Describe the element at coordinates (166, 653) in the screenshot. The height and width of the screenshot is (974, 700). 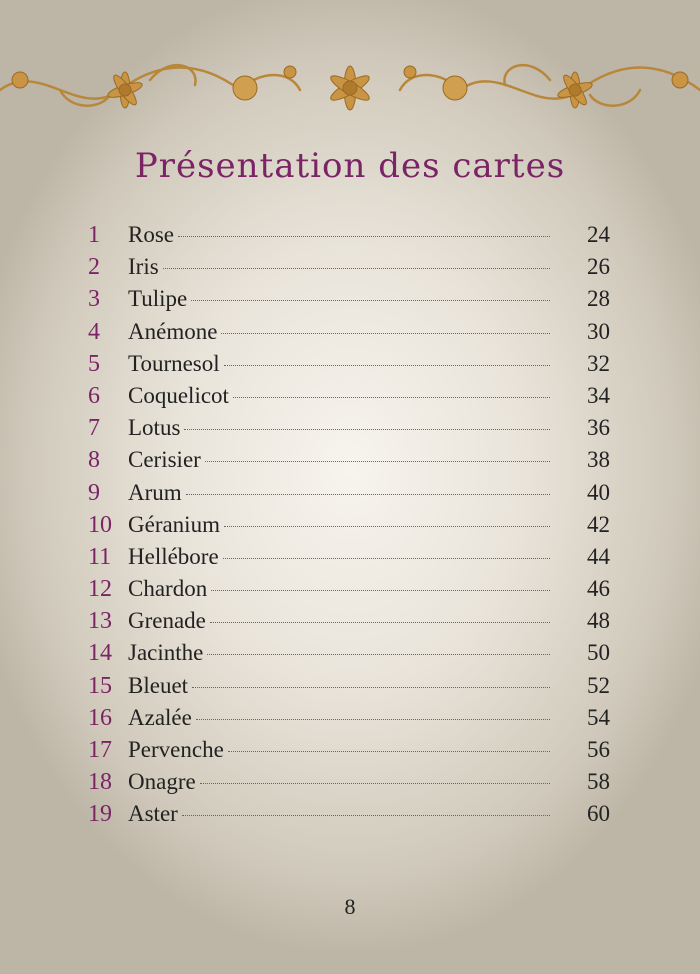
I see `entry-name: Jacinthe` at that location.